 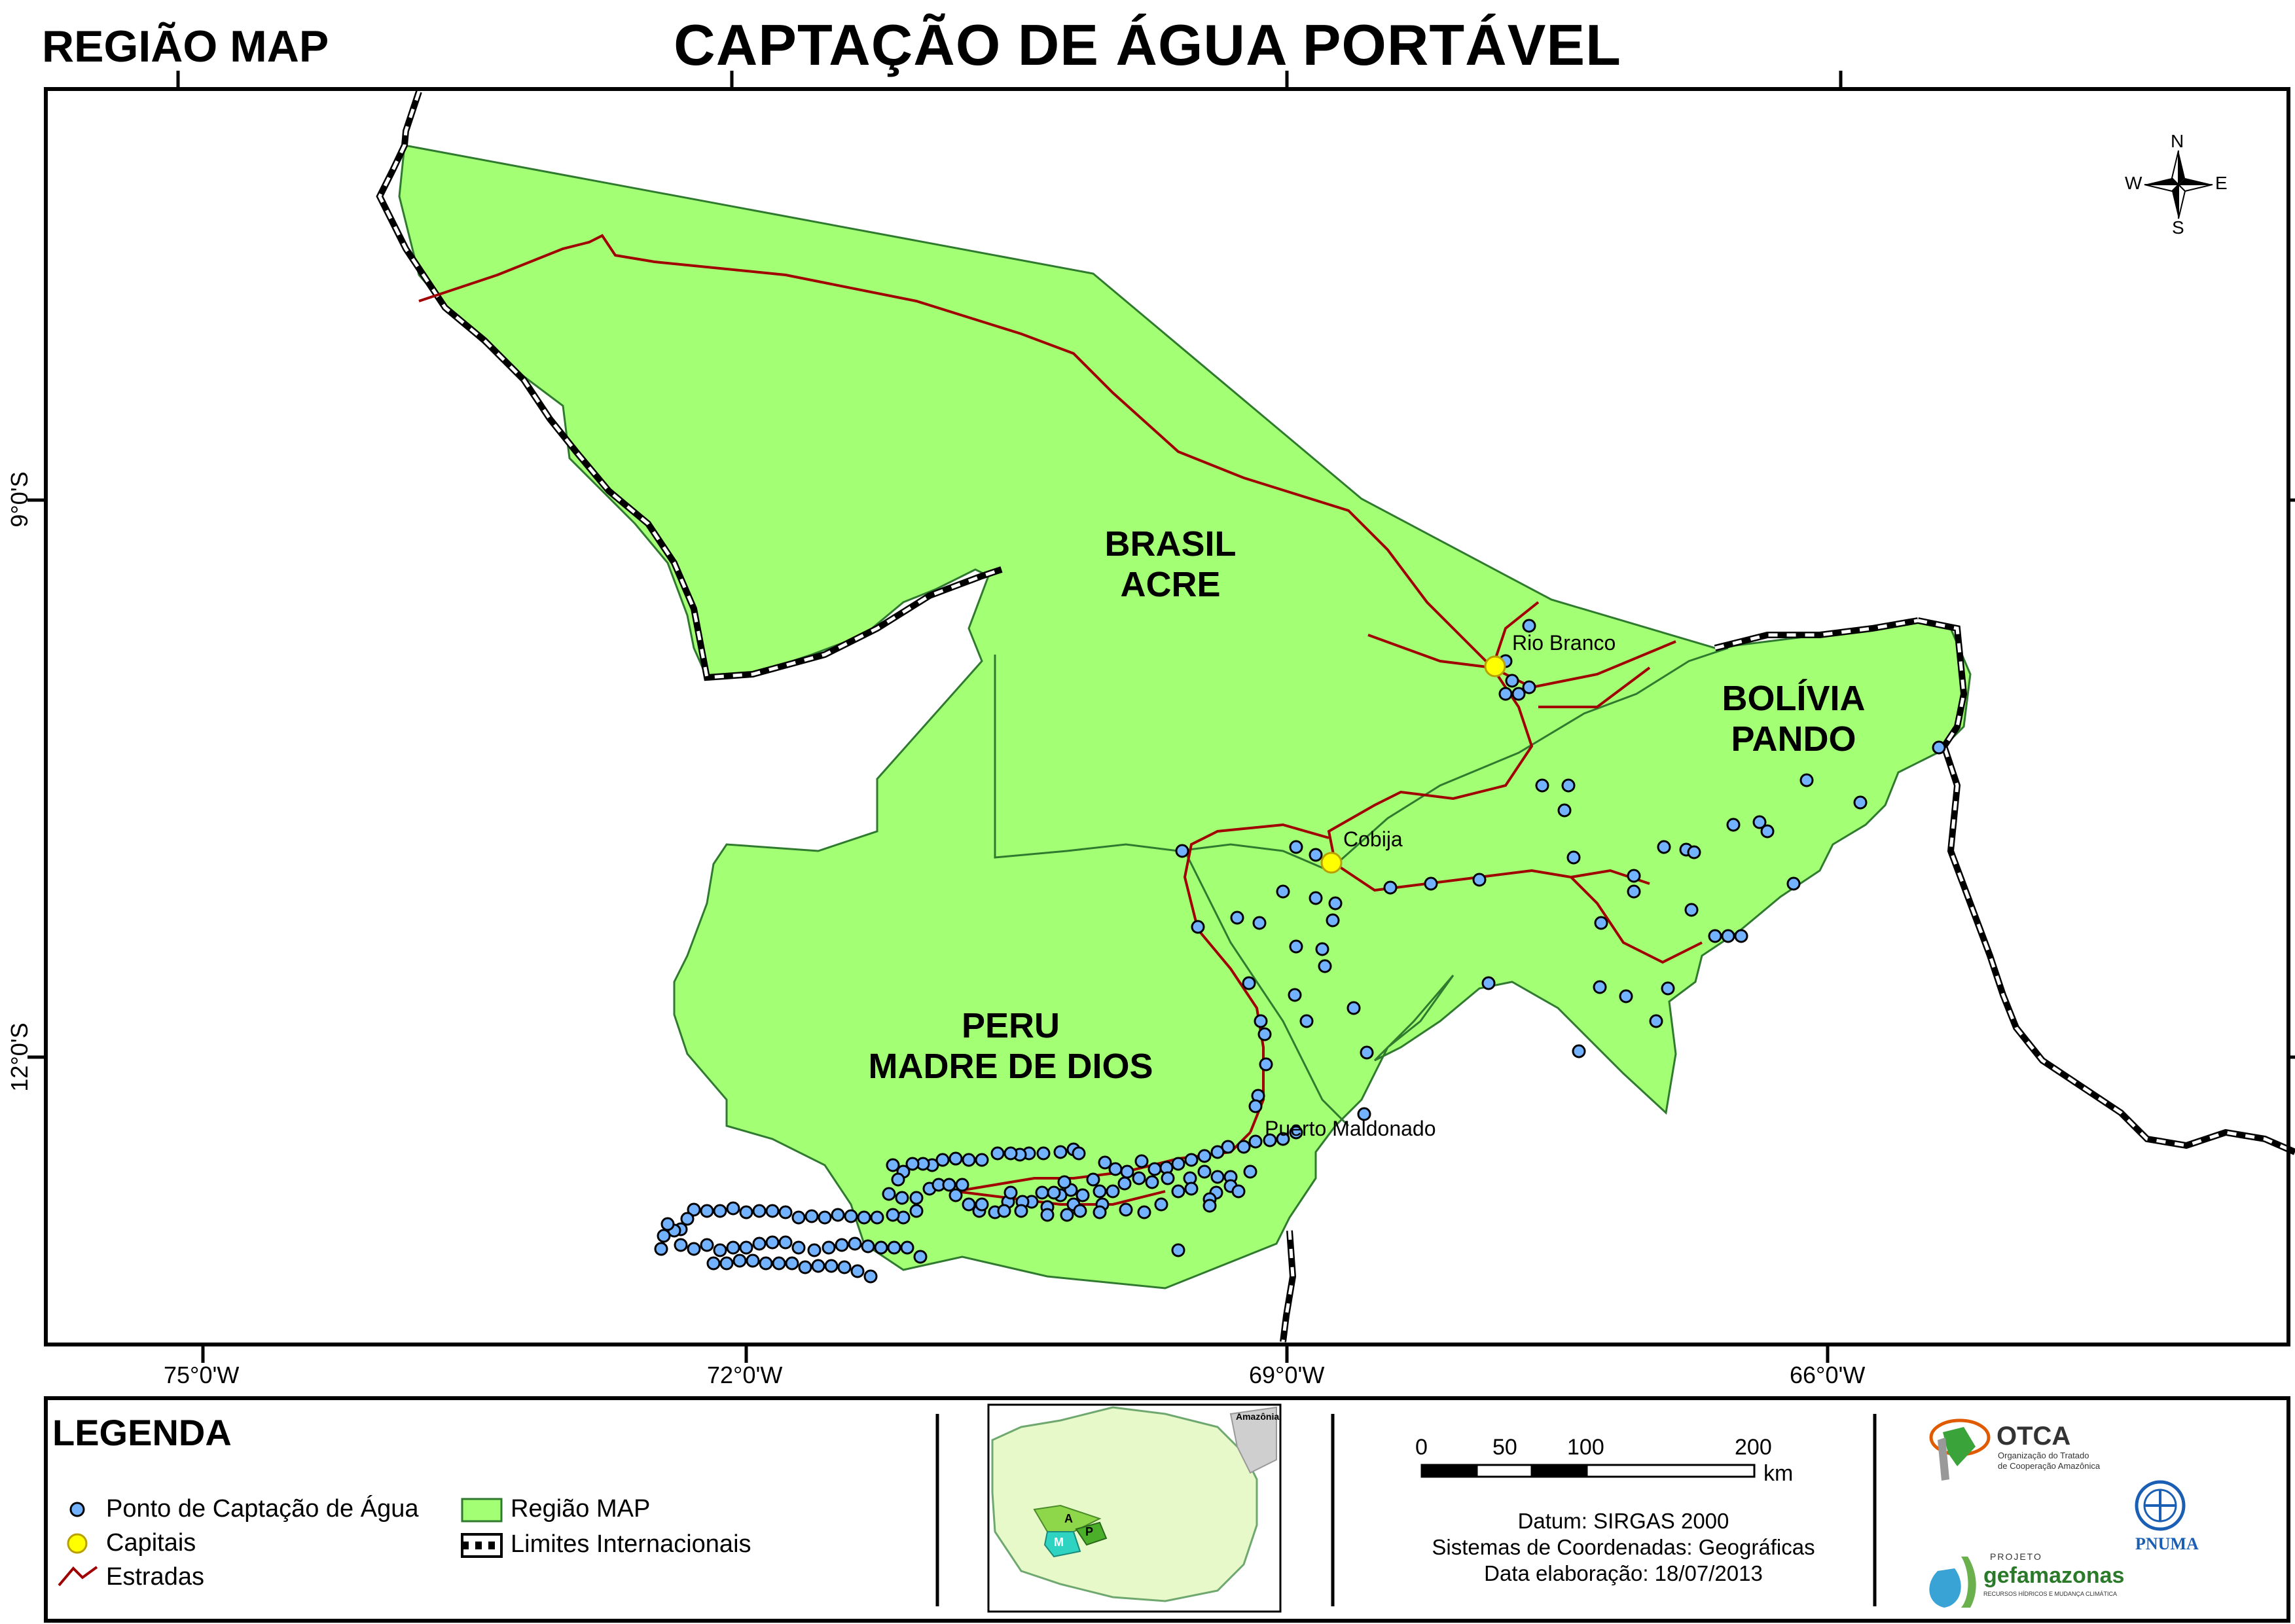 I want to click on capital-cobija, so click(x=1332, y=863).